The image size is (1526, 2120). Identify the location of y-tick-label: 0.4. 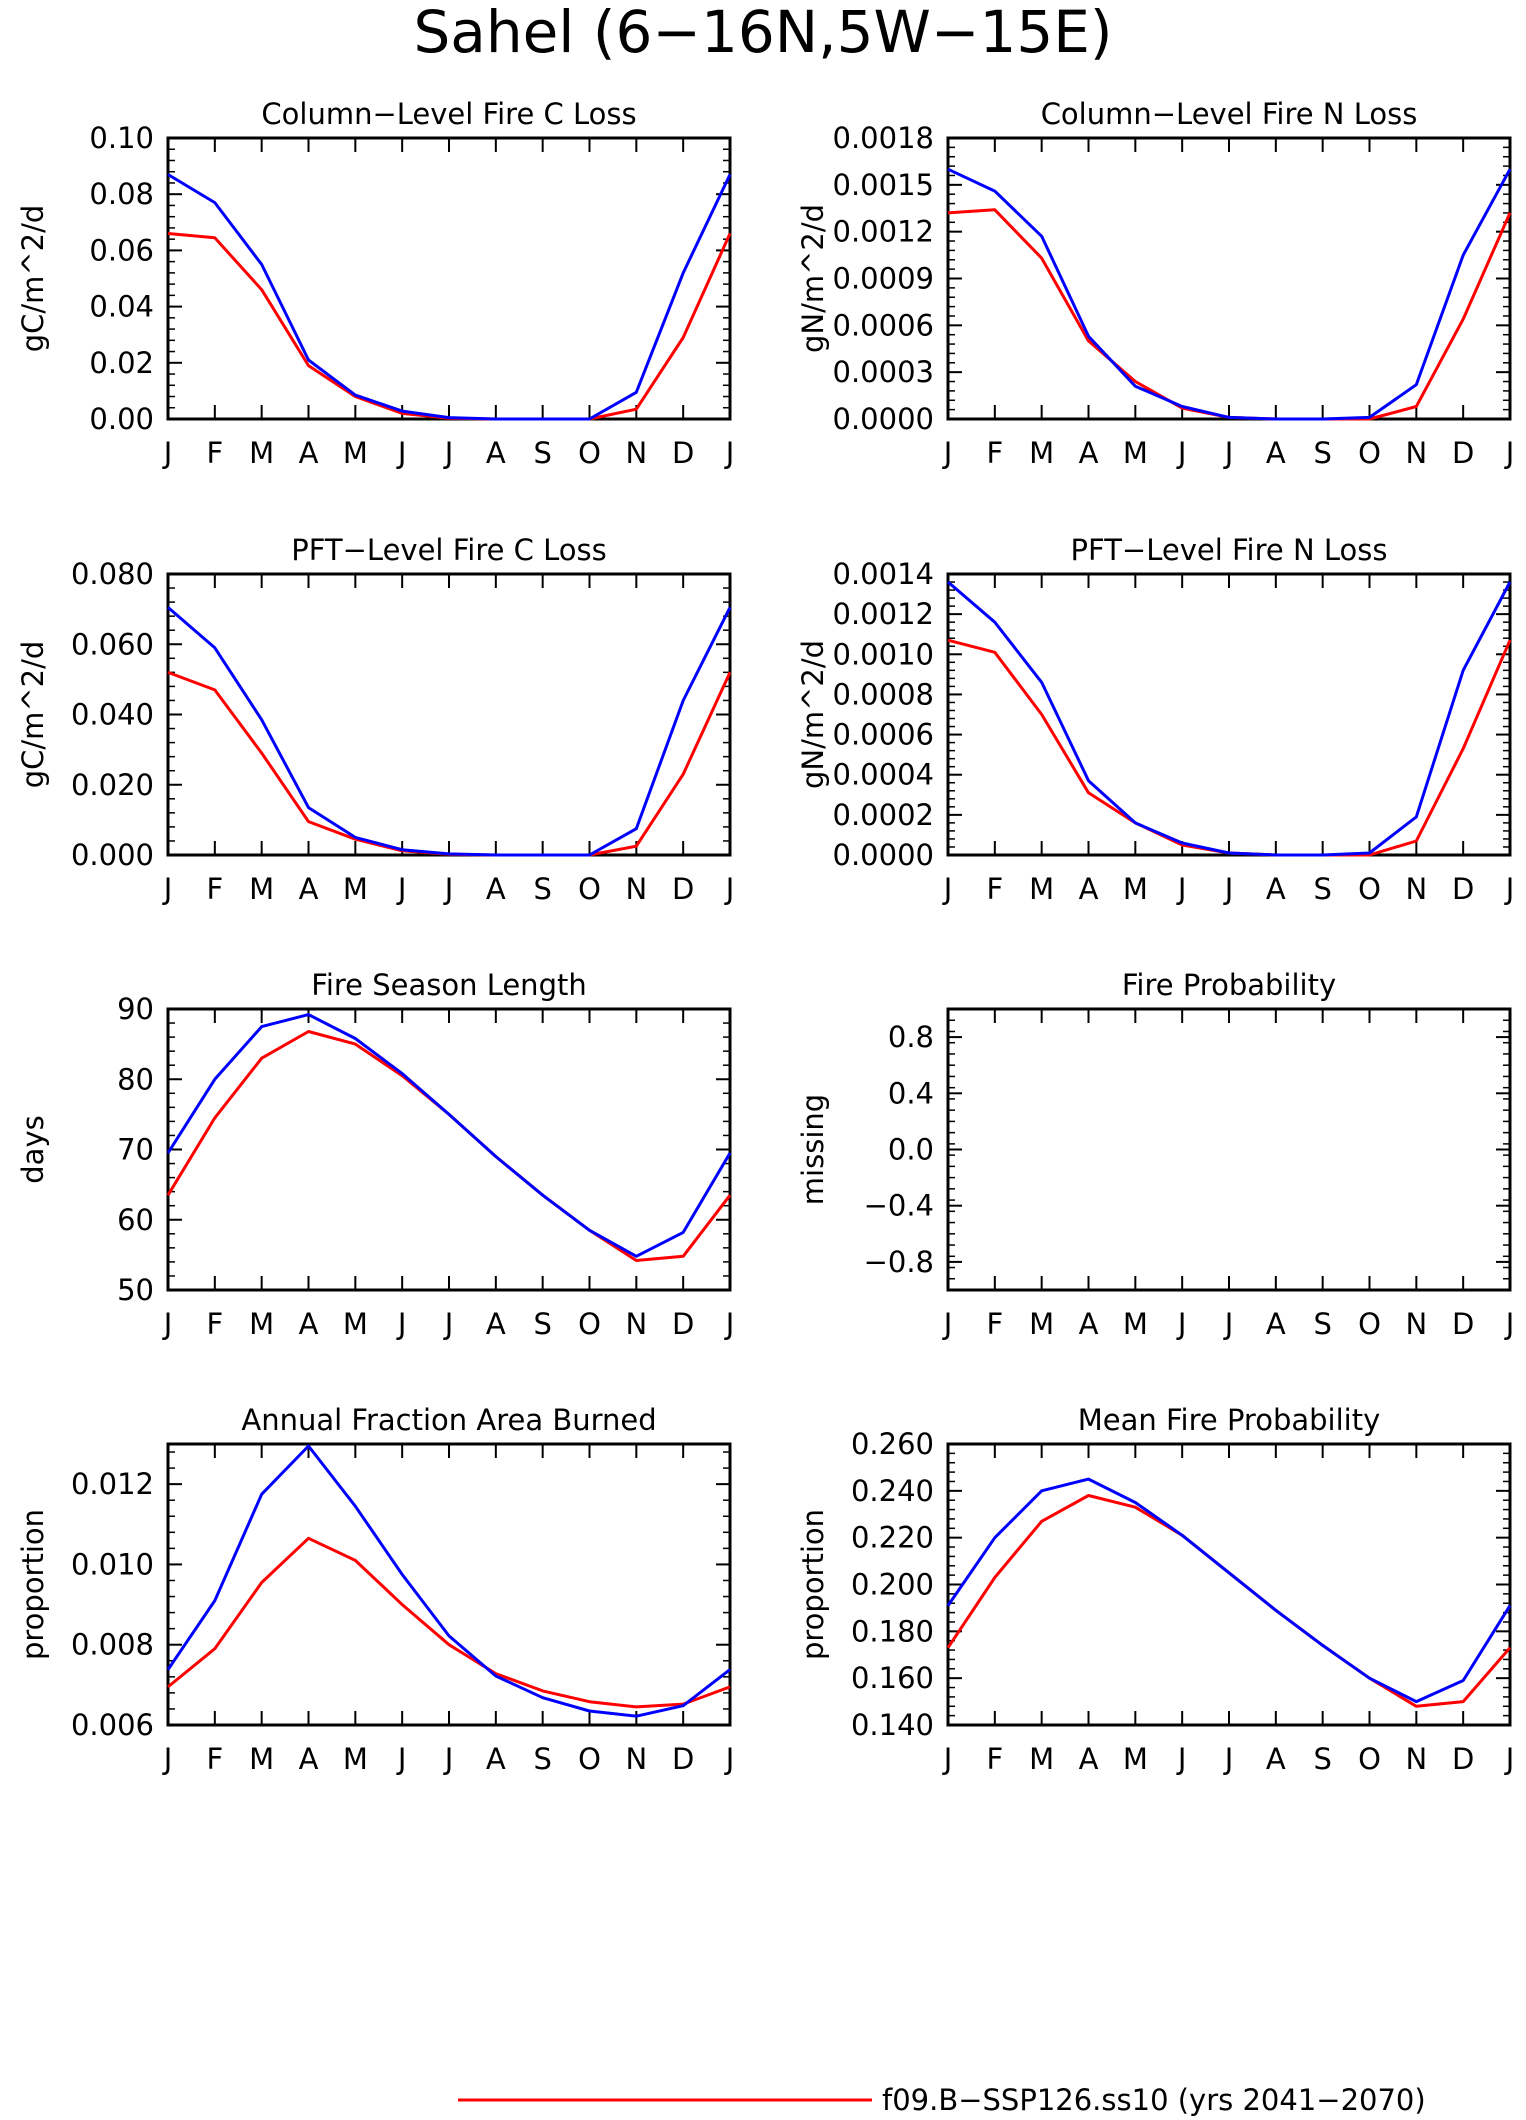
(911, 1093).